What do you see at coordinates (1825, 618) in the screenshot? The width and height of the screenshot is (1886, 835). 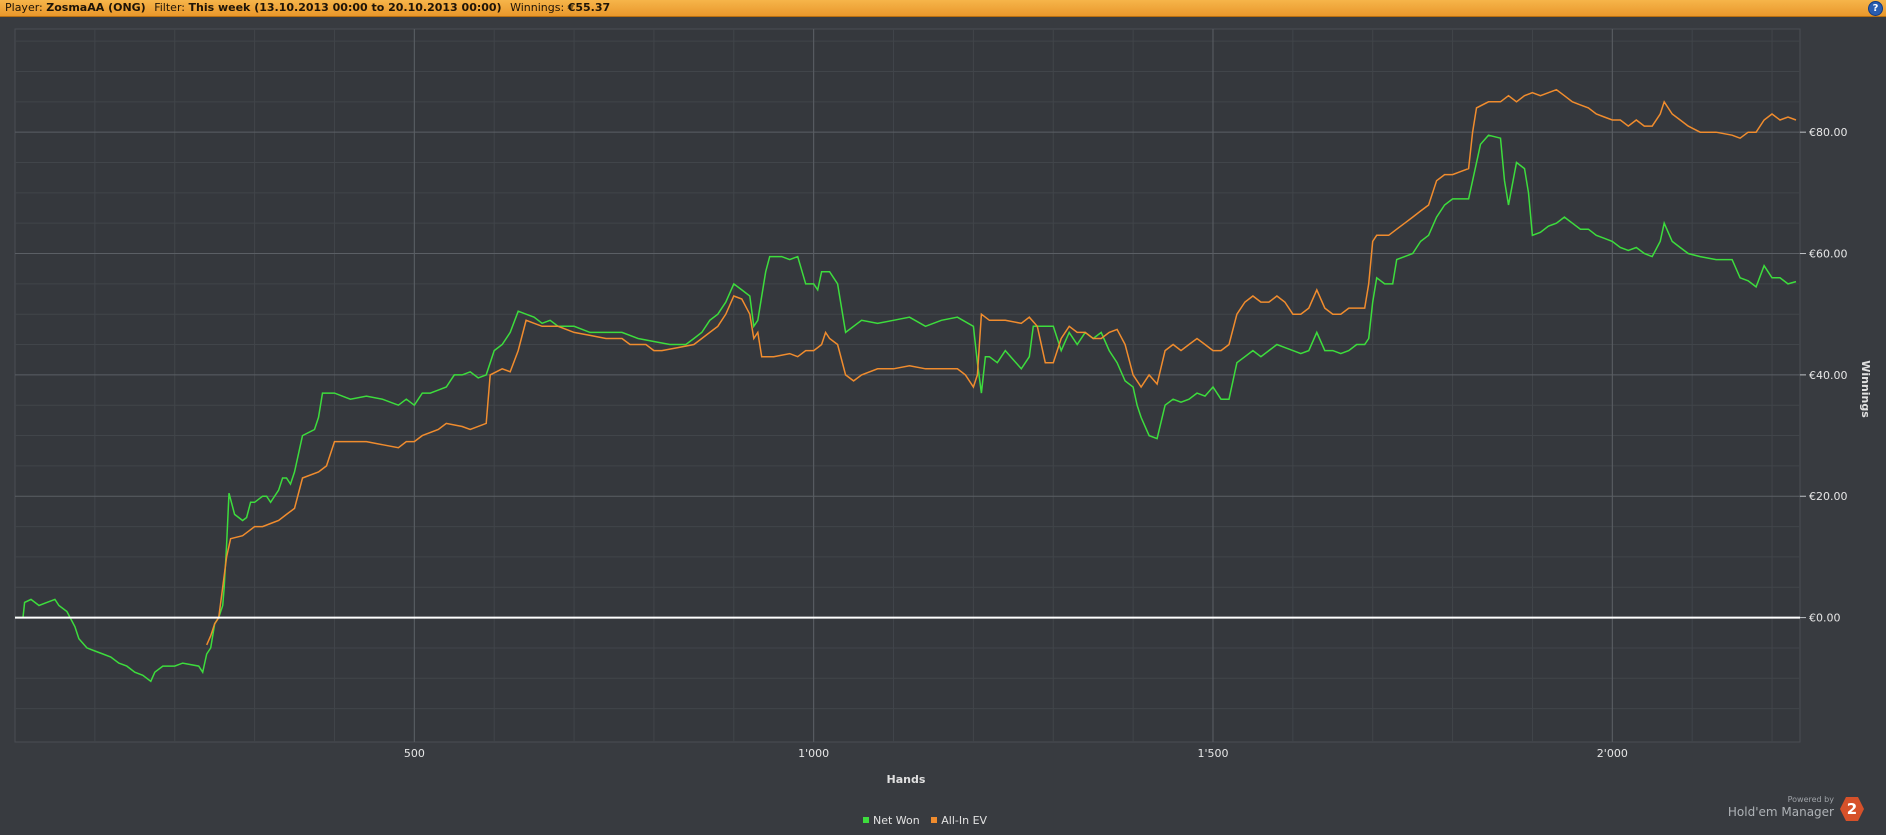 I see `y-tick-label: €0.00` at bounding box center [1825, 618].